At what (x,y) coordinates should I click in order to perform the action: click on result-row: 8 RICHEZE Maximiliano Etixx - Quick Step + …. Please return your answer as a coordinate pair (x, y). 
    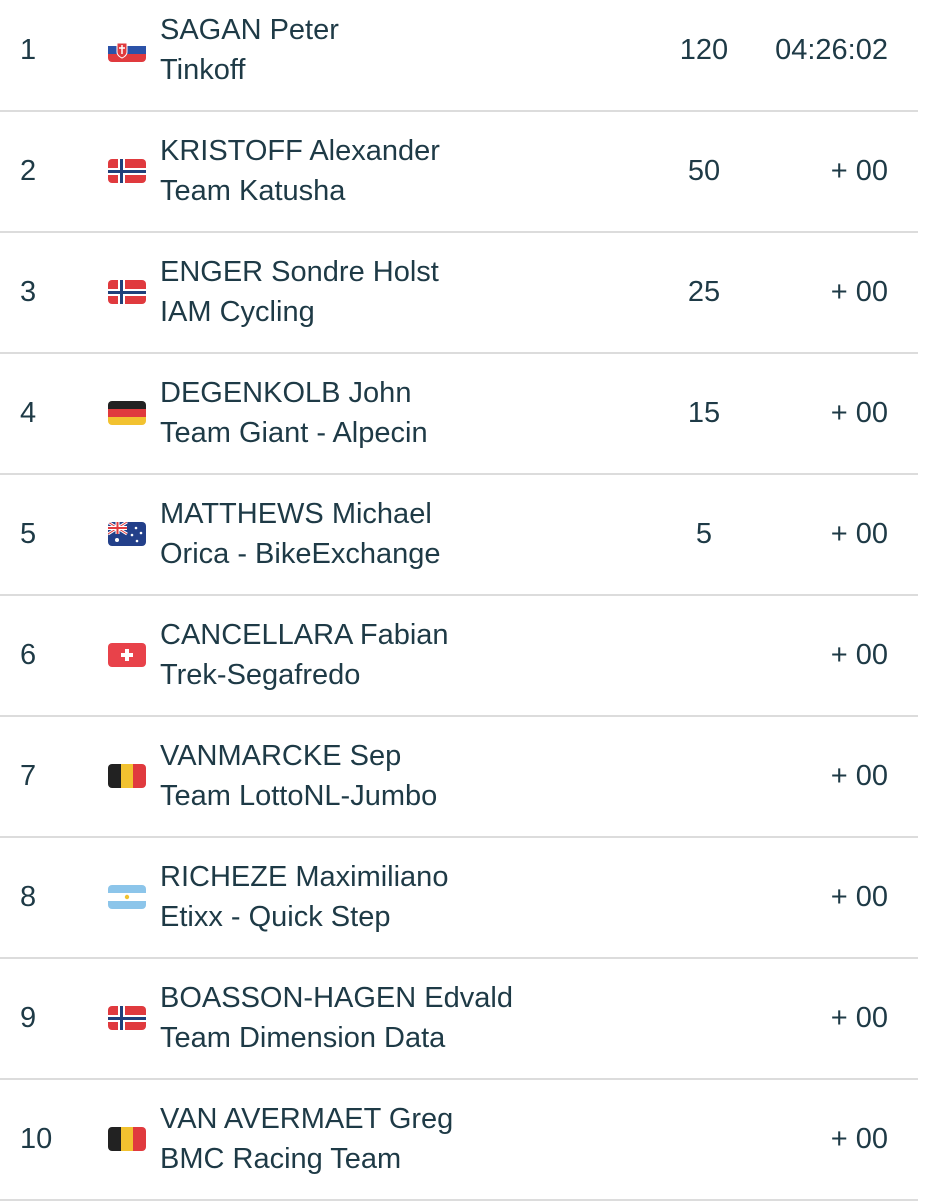
    Looking at the image, I should click on (465, 898).